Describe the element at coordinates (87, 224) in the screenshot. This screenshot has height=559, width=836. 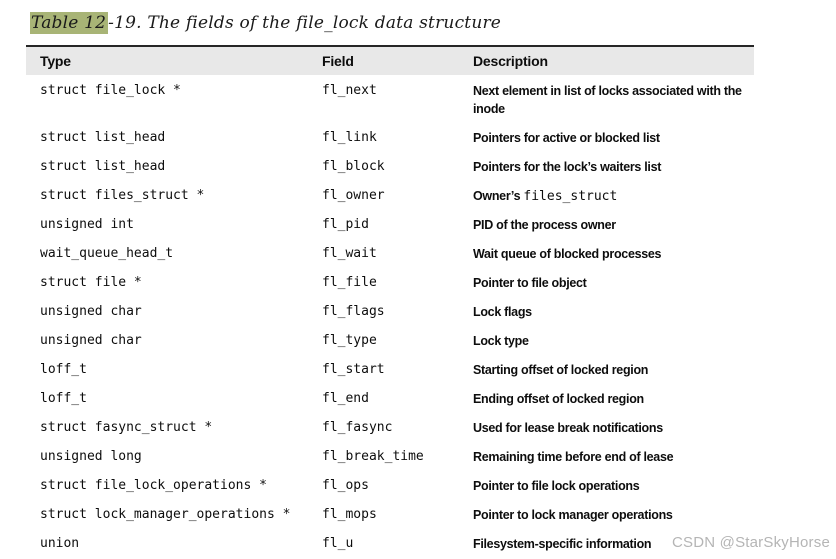
I see `type-cell: unsigned int` at that location.